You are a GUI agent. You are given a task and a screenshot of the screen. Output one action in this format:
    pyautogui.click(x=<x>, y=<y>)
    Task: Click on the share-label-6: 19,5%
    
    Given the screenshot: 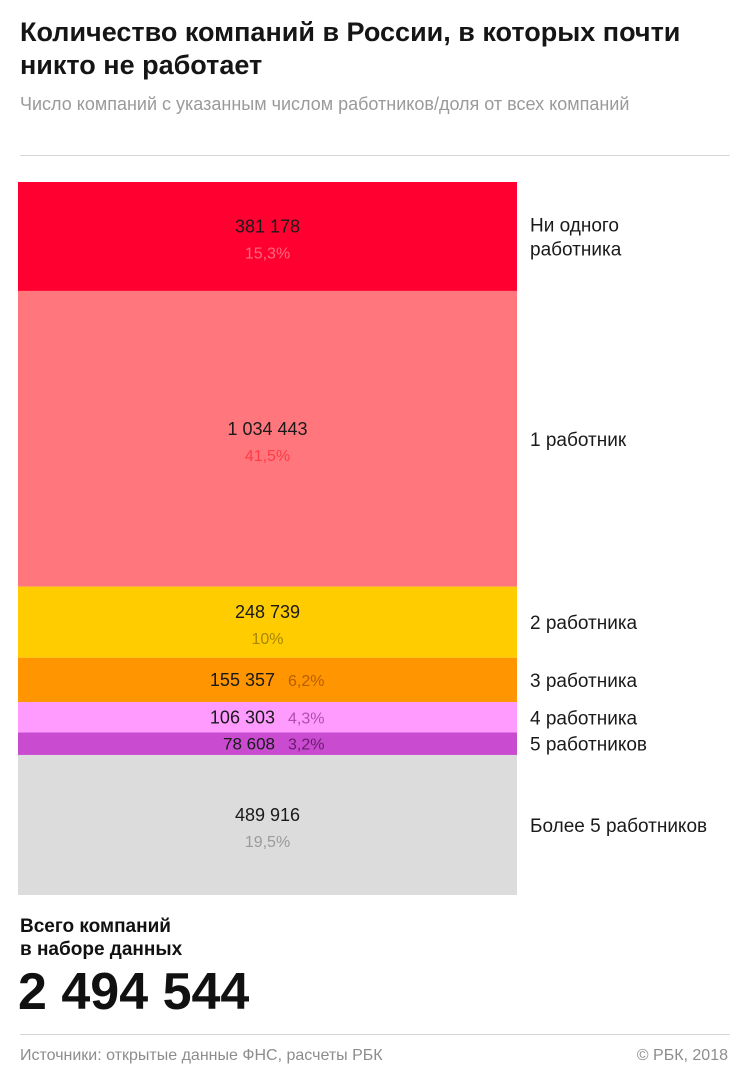 What is the action you would take?
    pyautogui.click(x=267, y=842)
    